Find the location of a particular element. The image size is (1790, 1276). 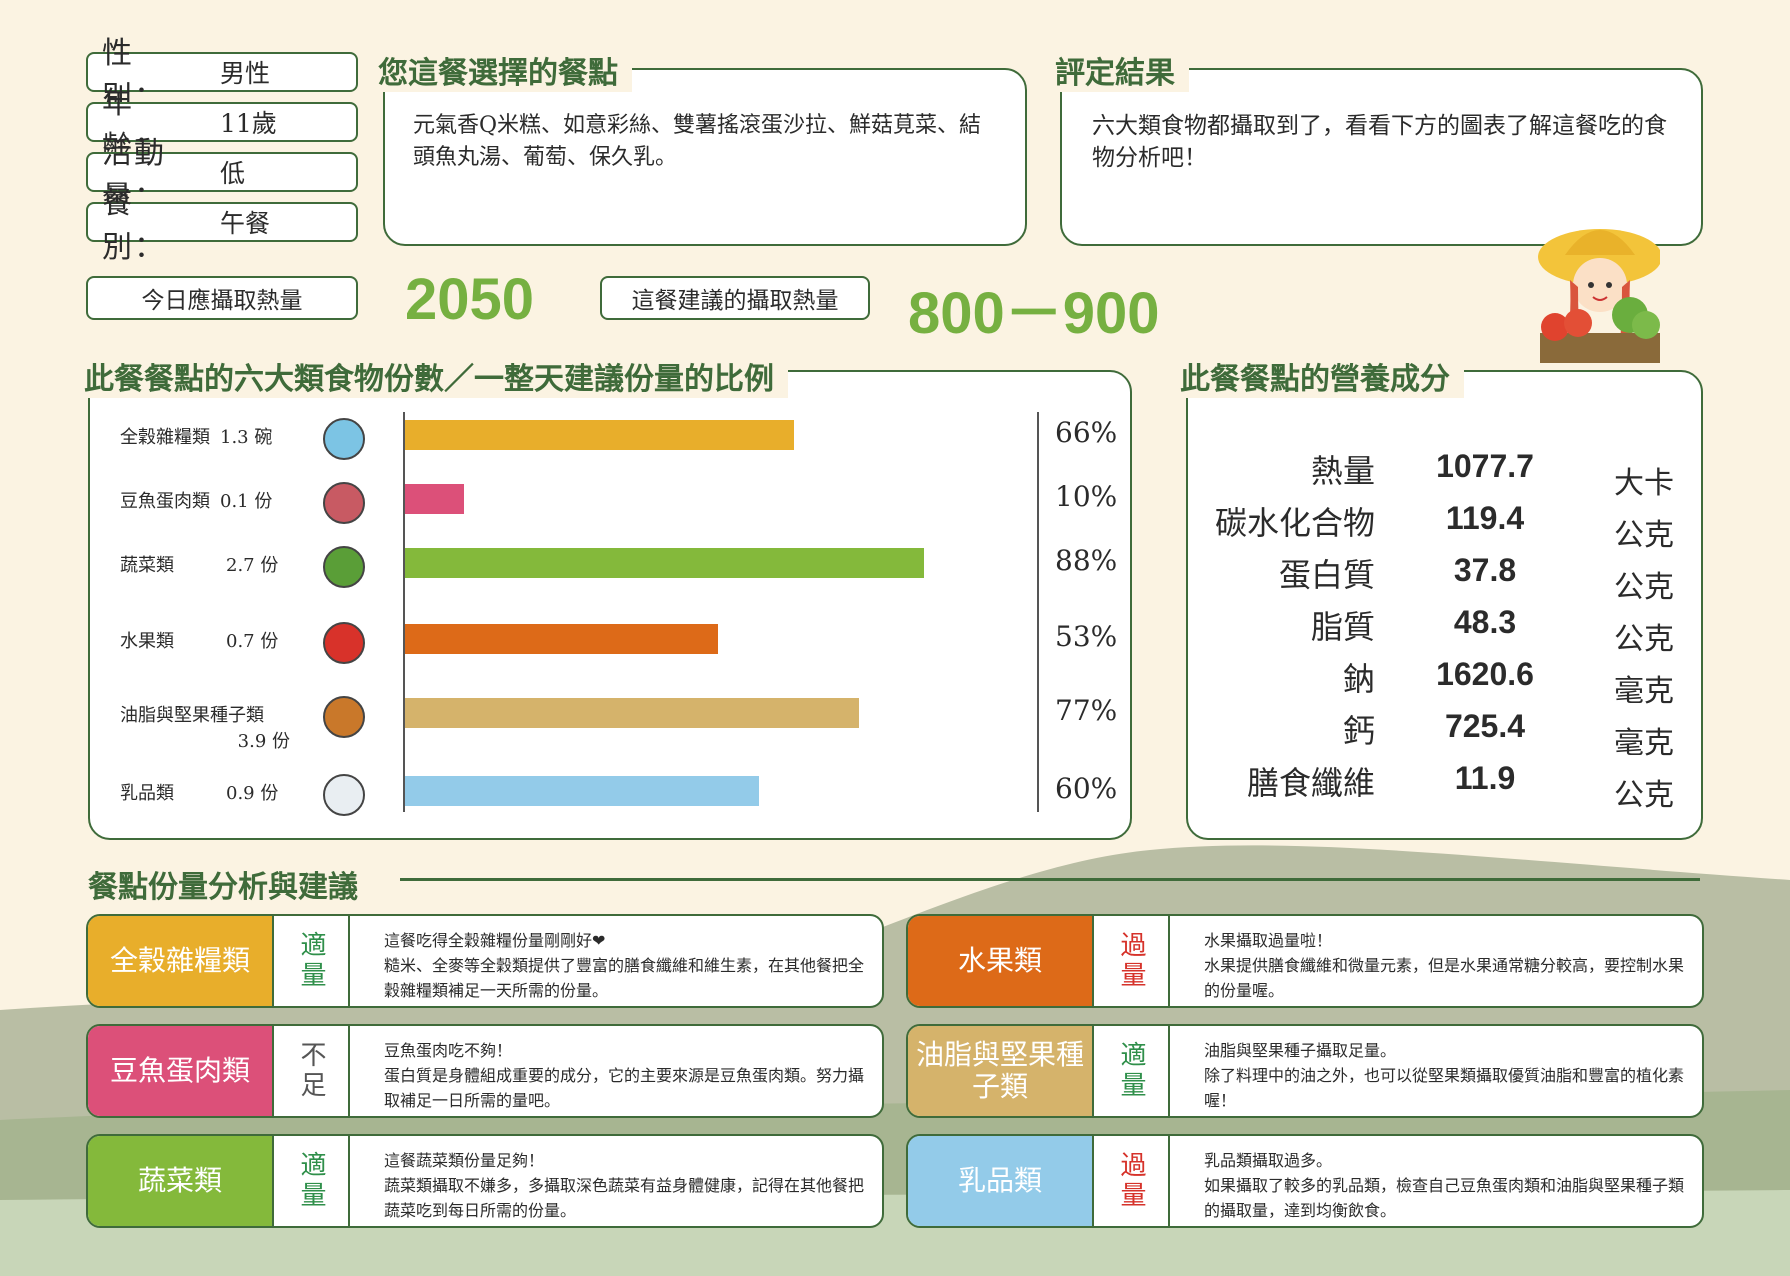

food-category-label: 乳品類 0.9 份 is located at coordinates (205, 792).